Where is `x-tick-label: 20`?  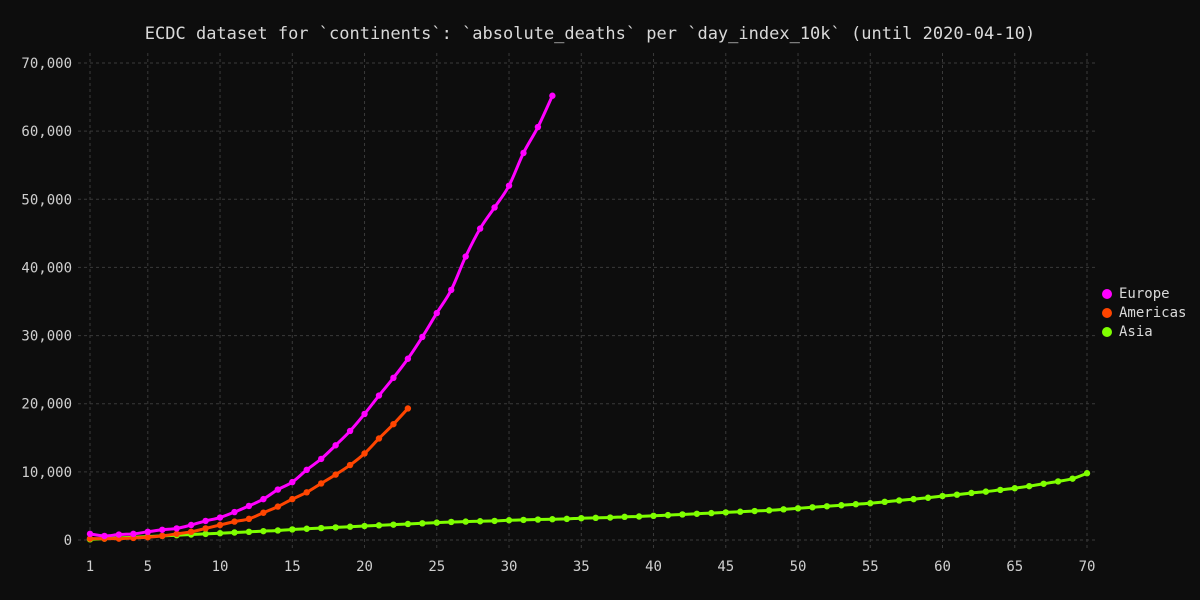 x-tick-label: 20 is located at coordinates (364, 567).